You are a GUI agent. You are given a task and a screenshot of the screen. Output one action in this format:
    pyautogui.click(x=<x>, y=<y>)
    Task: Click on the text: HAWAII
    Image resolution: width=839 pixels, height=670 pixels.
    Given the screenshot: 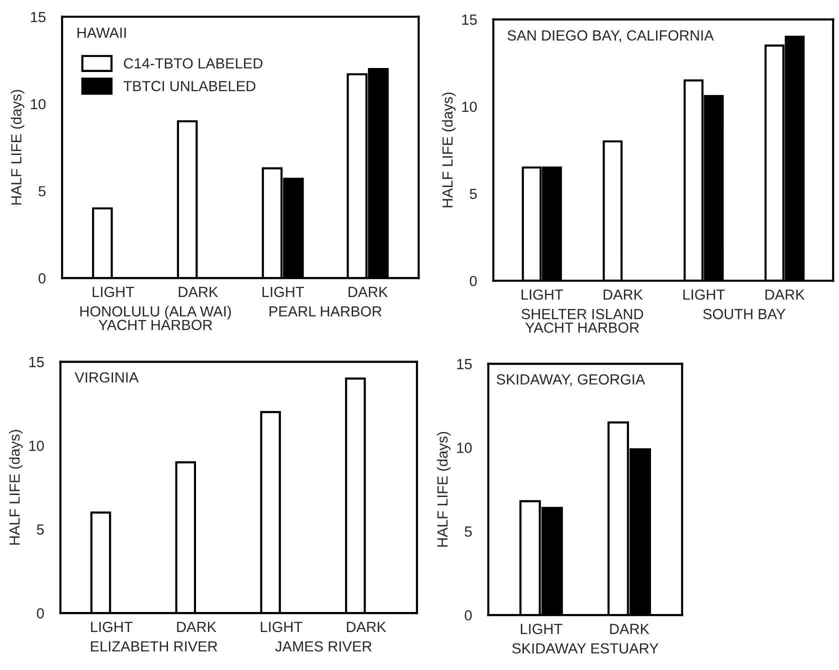 What is the action you would take?
    pyautogui.click(x=102, y=33)
    